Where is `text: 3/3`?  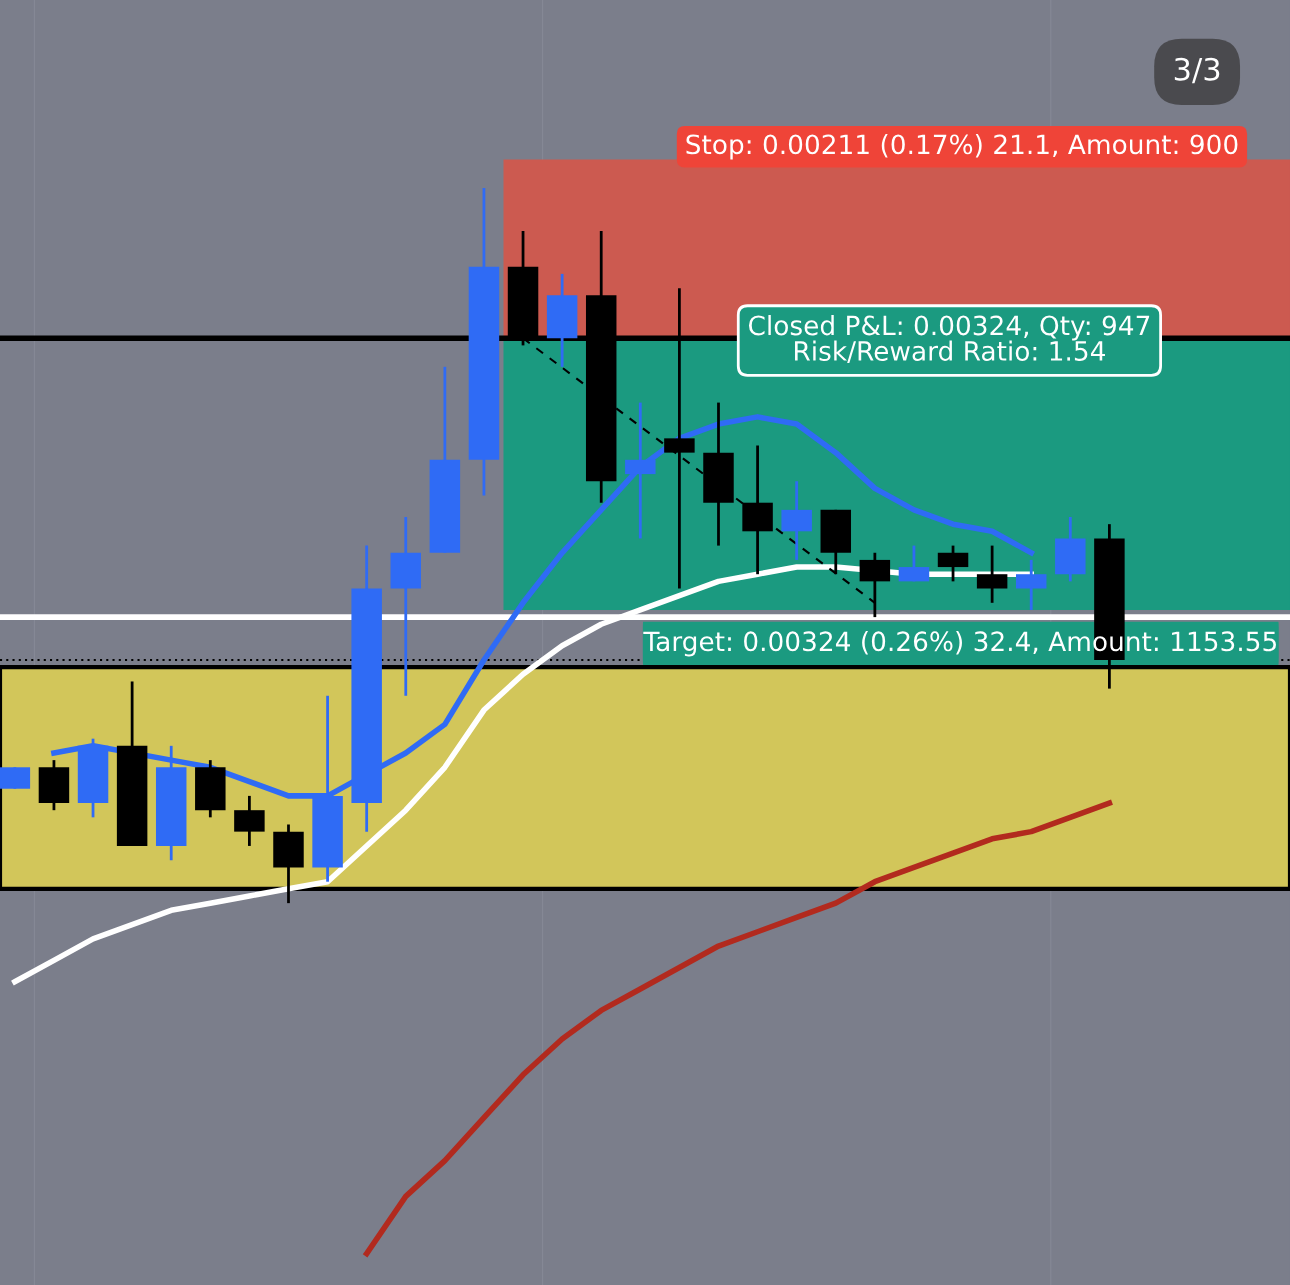
text: 3/3 is located at coordinates (1197, 70).